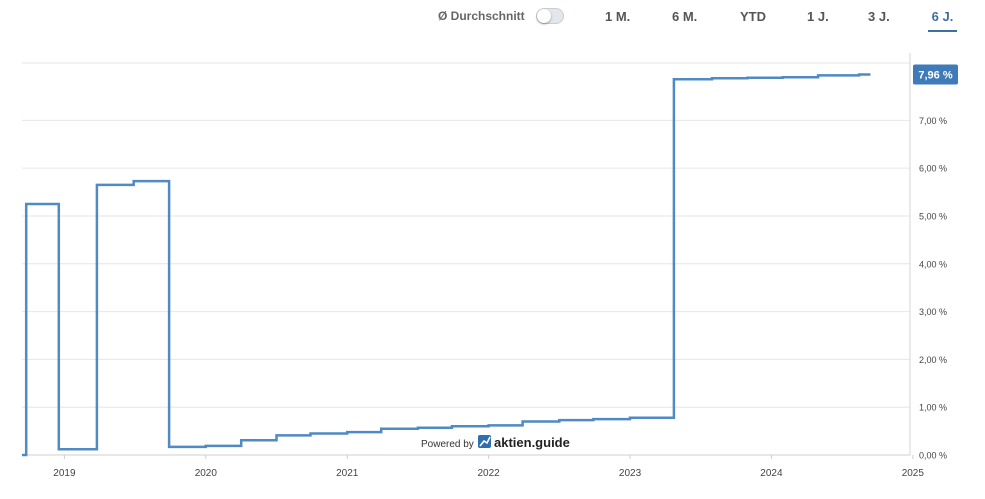  I want to click on badge-value: 7,96 %, so click(935, 75).